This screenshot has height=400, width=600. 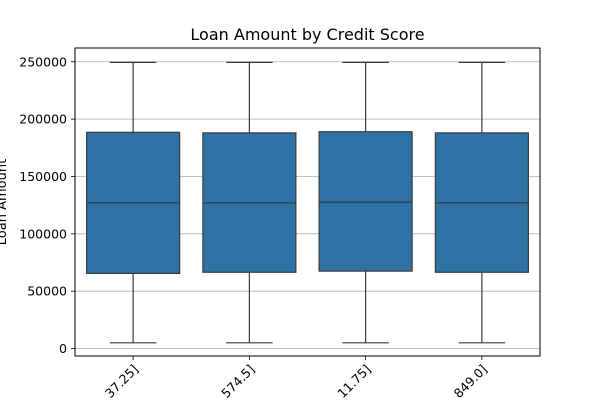 What do you see at coordinates (43, 176) in the screenshot?
I see `y-tick-label-3: 150000` at bounding box center [43, 176].